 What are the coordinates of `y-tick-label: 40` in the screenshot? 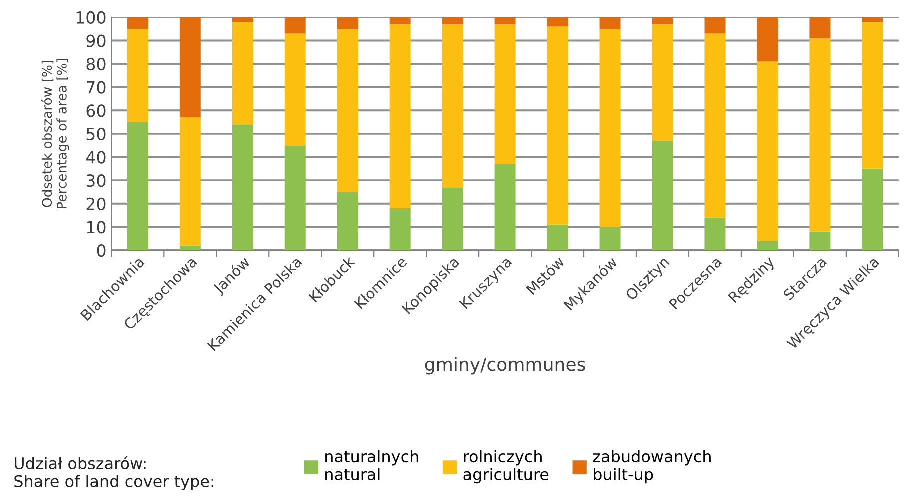 It's located at (96, 157).